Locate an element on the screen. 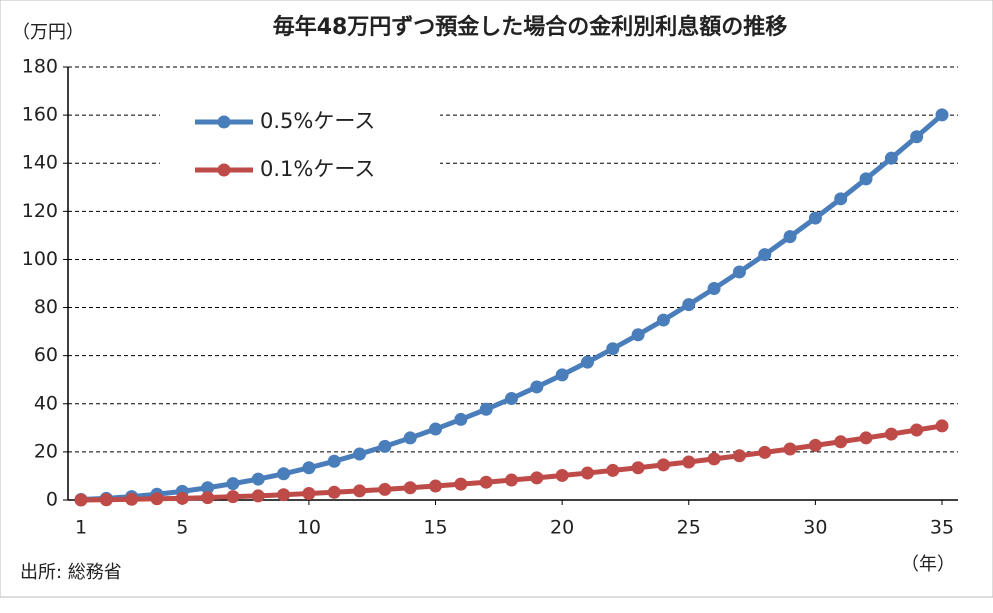  y-tick-label: 120 is located at coordinates (40, 211).